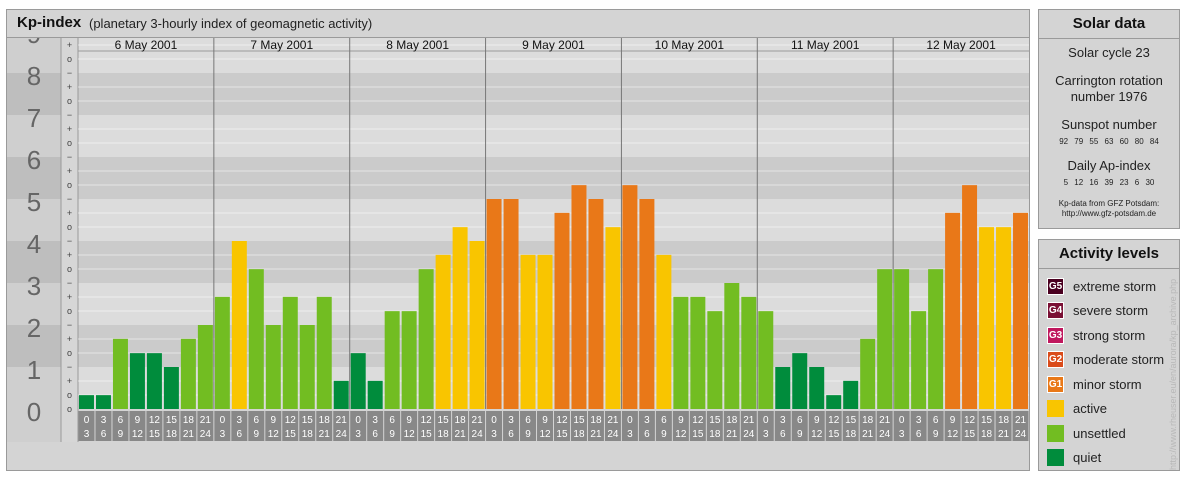  Describe the element at coordinates (1109, 335) in the screenshot. I see `legend-label: strong storm` at that location.